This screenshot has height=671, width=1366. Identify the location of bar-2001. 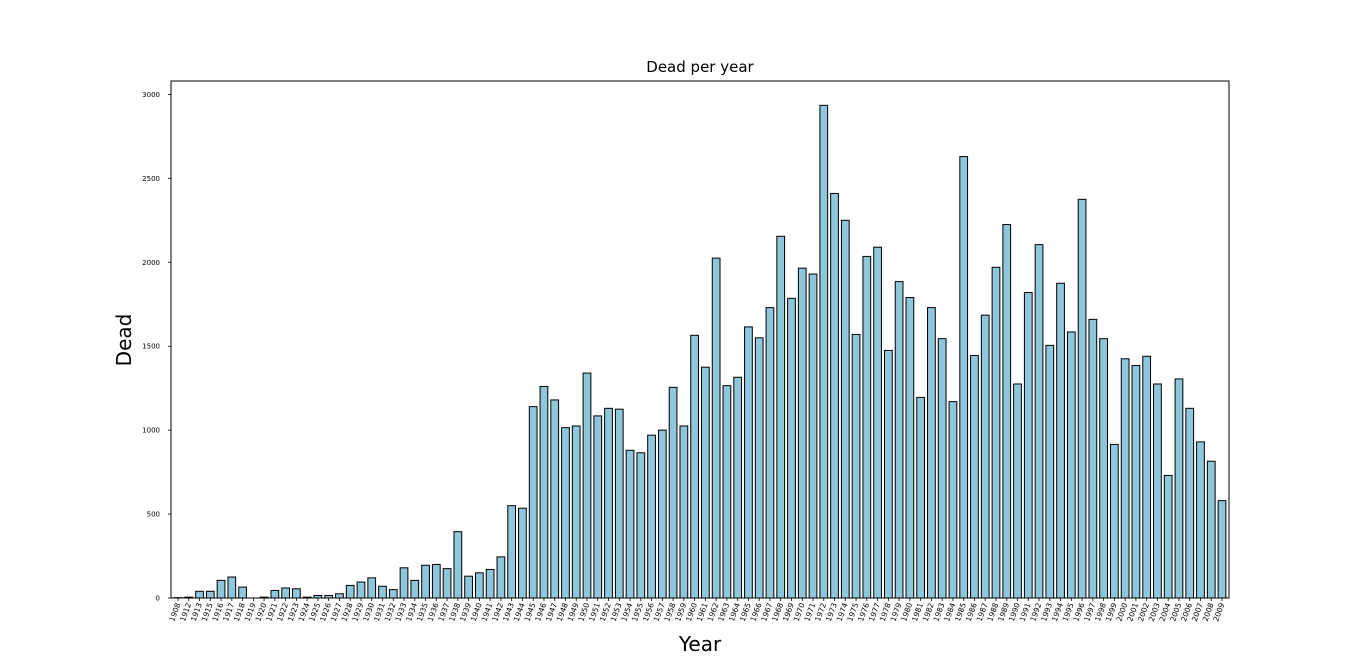
(1136, 482).